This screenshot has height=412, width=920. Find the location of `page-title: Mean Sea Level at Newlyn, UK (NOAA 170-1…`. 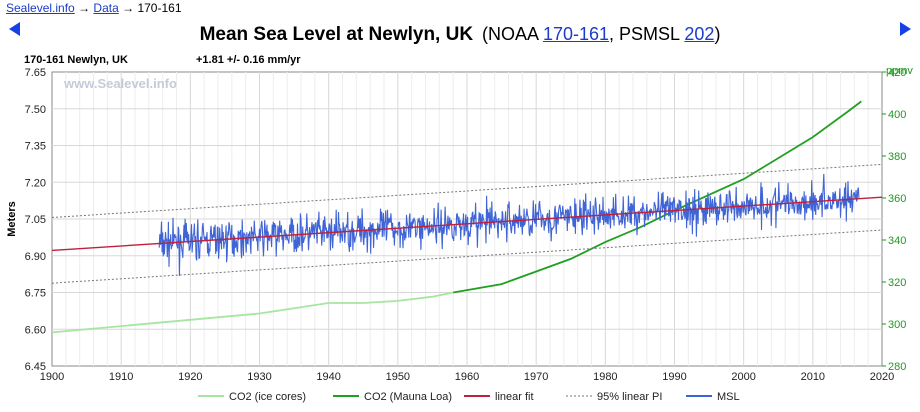

page-title: Mean Sea Level at Newlyn, UK (NOAA 170-1… is located at coordinates (460, 35).